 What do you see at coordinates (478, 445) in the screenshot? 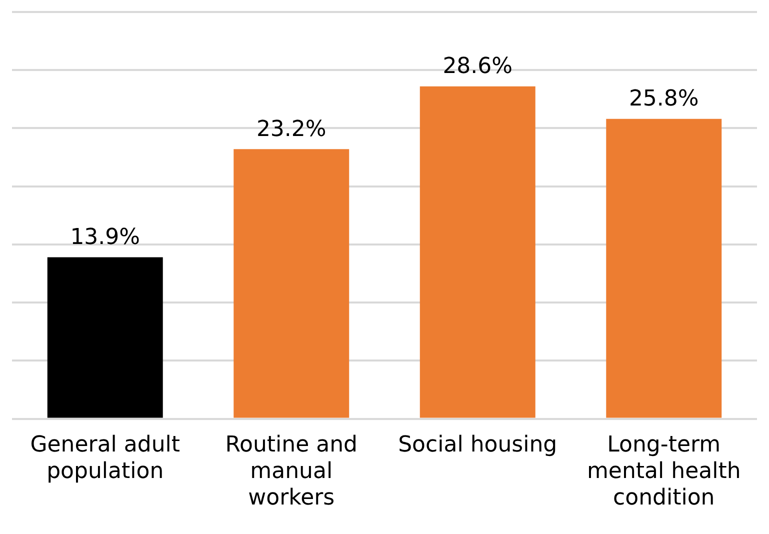
I see `x-tick-label: Social housing` at bounding box center [478, 445].